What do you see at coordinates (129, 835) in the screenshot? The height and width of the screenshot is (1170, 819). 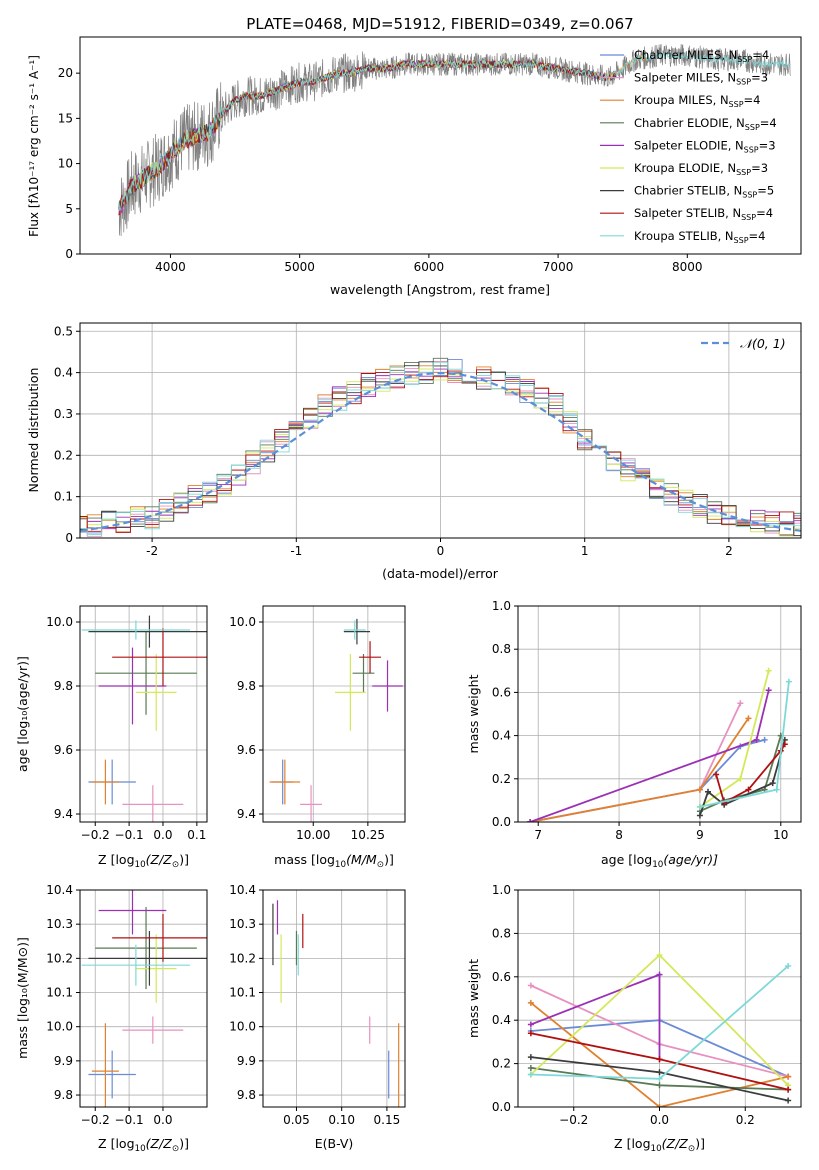 I see `x-tick-label: −0.1` at bounding box center [129, 835].